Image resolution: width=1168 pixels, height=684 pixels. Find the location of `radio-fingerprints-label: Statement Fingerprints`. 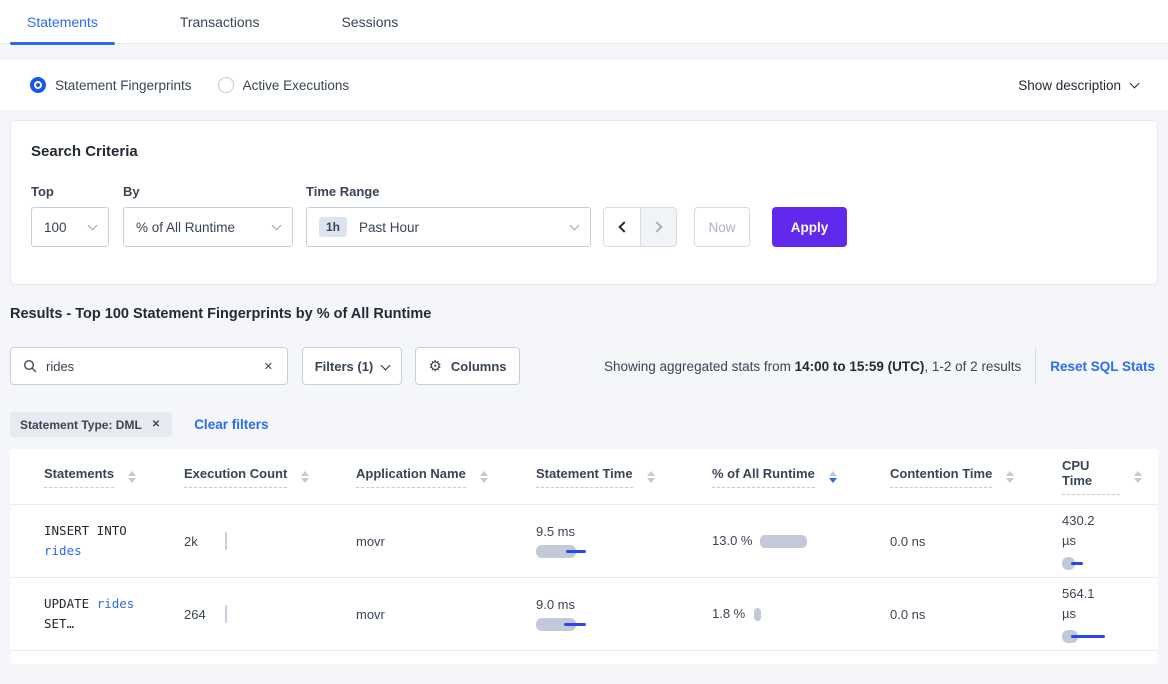

radio-fingerprints-label: Statement Fingerprints is located at coordinates (123, 85).